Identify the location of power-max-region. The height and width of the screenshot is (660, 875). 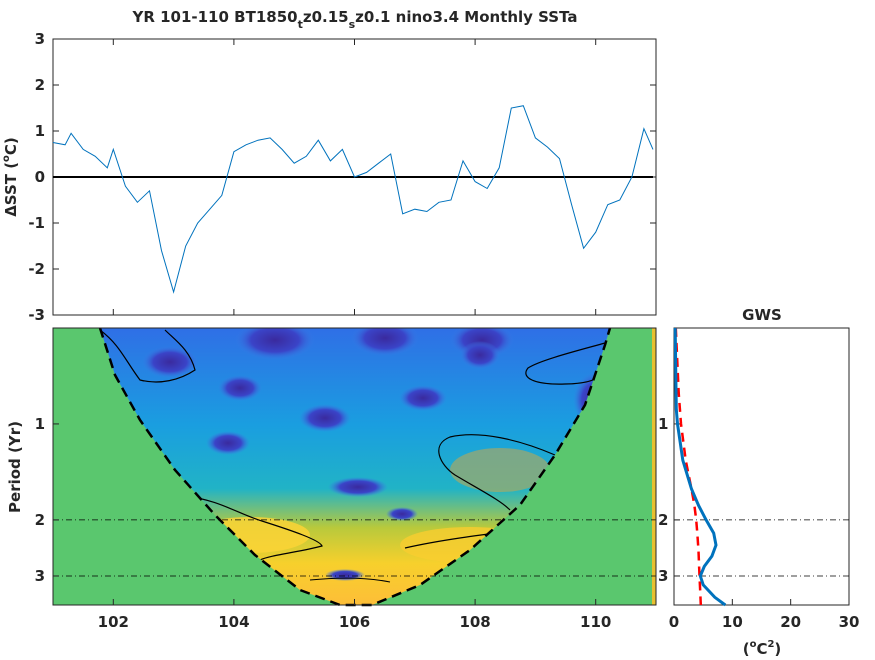
(500, 470).